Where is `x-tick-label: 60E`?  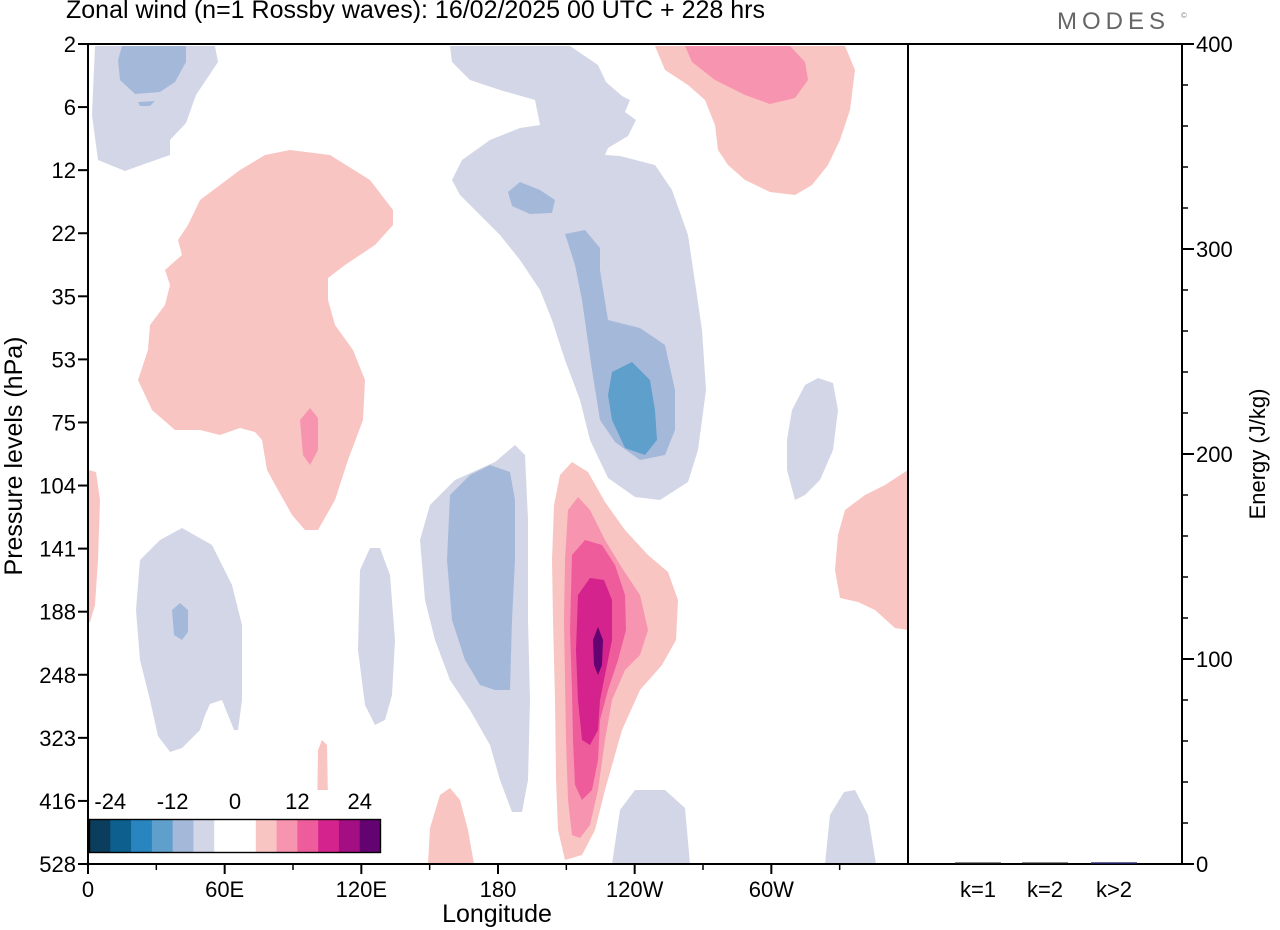
x-tick-label: 60E is located at coordinates (224, 889).